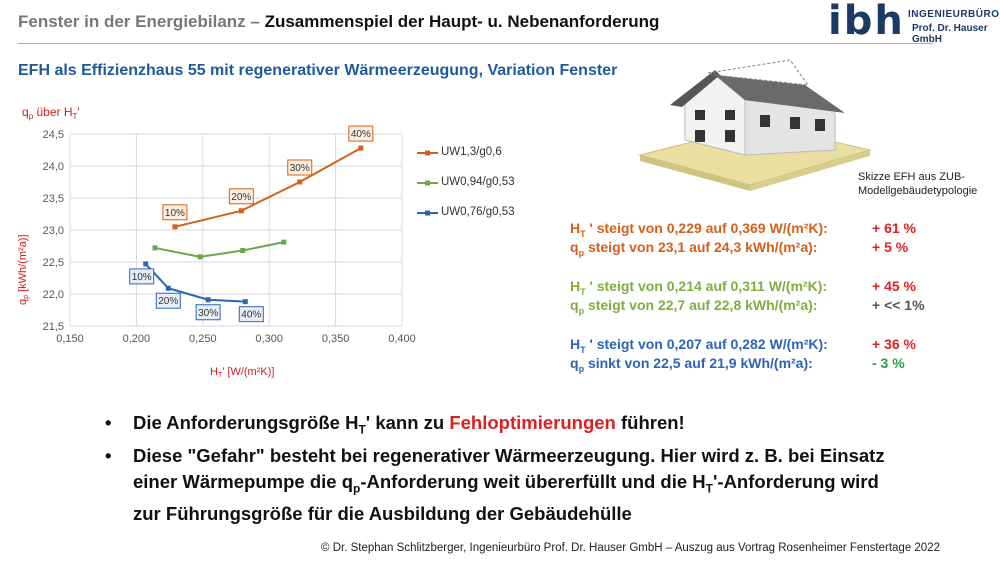 The width and height of the screenshot is (1000, 563). Describe the element at coordinates (532, 422) in the screenshot. I see `bullet-1-highlight: Fehloptimierungen` at that location.